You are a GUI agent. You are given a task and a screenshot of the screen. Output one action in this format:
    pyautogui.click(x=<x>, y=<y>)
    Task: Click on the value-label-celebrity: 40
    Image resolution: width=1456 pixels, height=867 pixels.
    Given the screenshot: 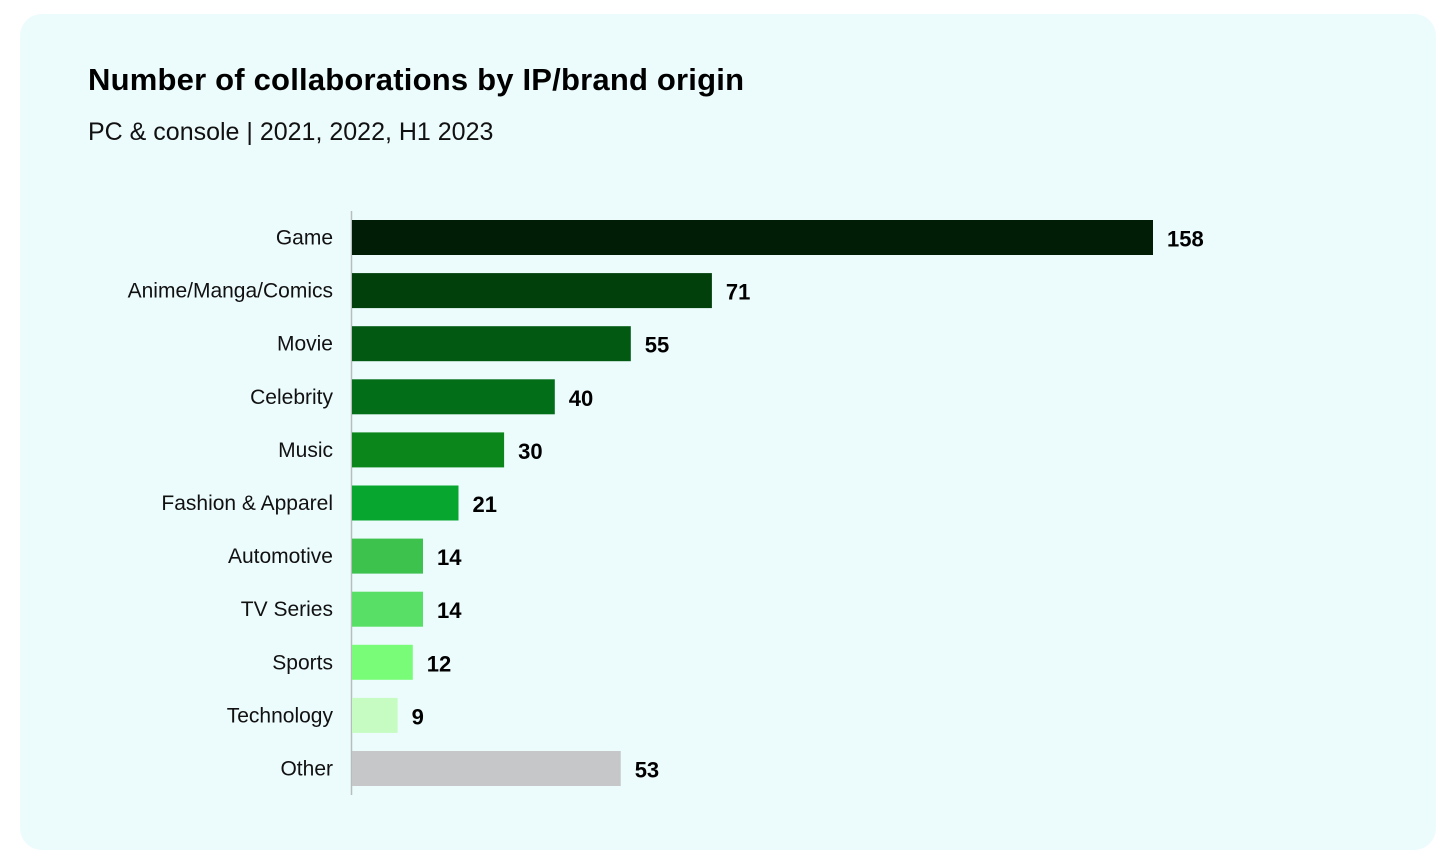 What is the action you would take?
    pyautogui.click(x=581, y=398)
    